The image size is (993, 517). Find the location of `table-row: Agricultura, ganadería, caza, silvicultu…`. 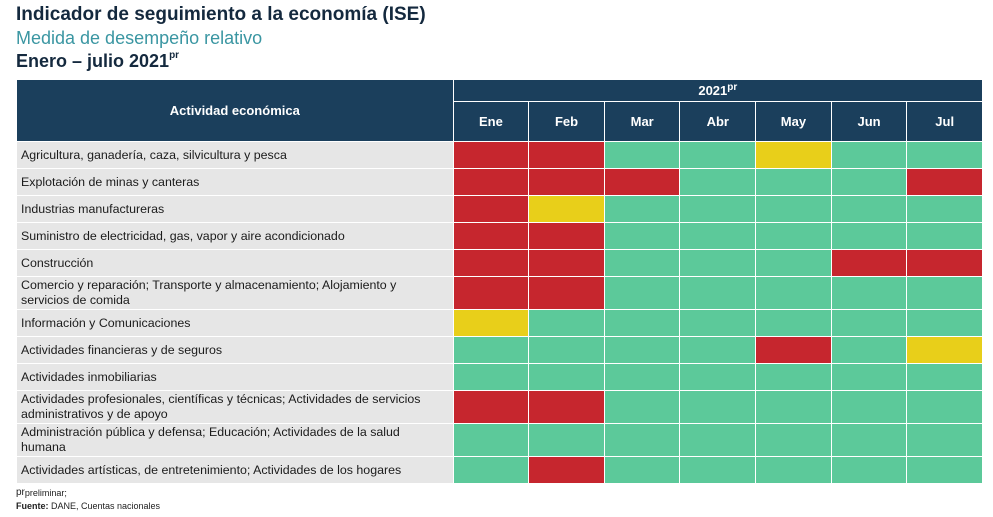

table-row: Agricultura, ganadería, caza, silvicultu… is located at coordinates (499, 155).